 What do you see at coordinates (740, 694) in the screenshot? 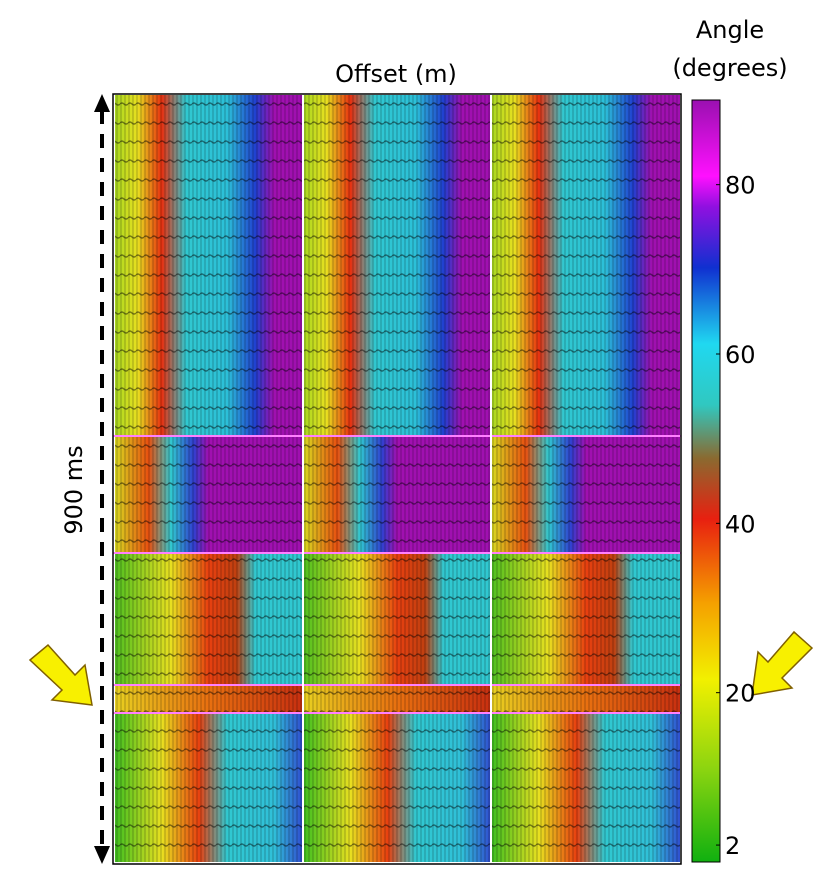
I see `colorbar-tick-label: 20` at bounding box center [740, 694].